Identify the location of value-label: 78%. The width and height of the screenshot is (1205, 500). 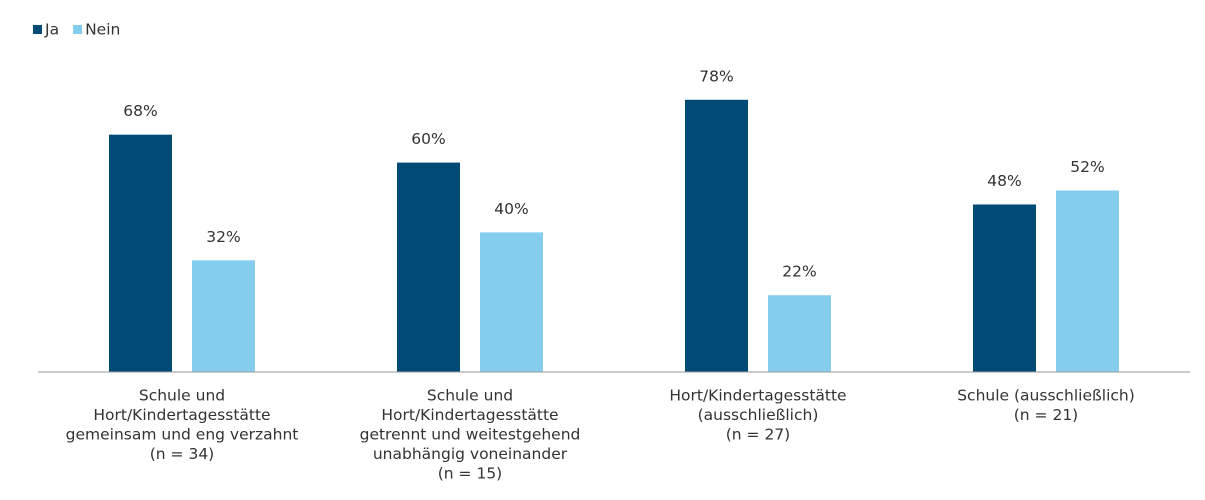
(716, 76).